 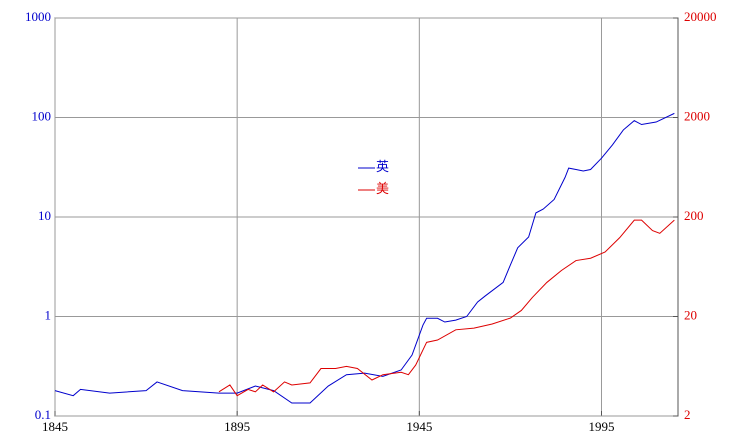 What do you see at coordinates (690, 314) in the screenshot?
I see `y2-tick-label: 20` at bounding box center [690, 314].